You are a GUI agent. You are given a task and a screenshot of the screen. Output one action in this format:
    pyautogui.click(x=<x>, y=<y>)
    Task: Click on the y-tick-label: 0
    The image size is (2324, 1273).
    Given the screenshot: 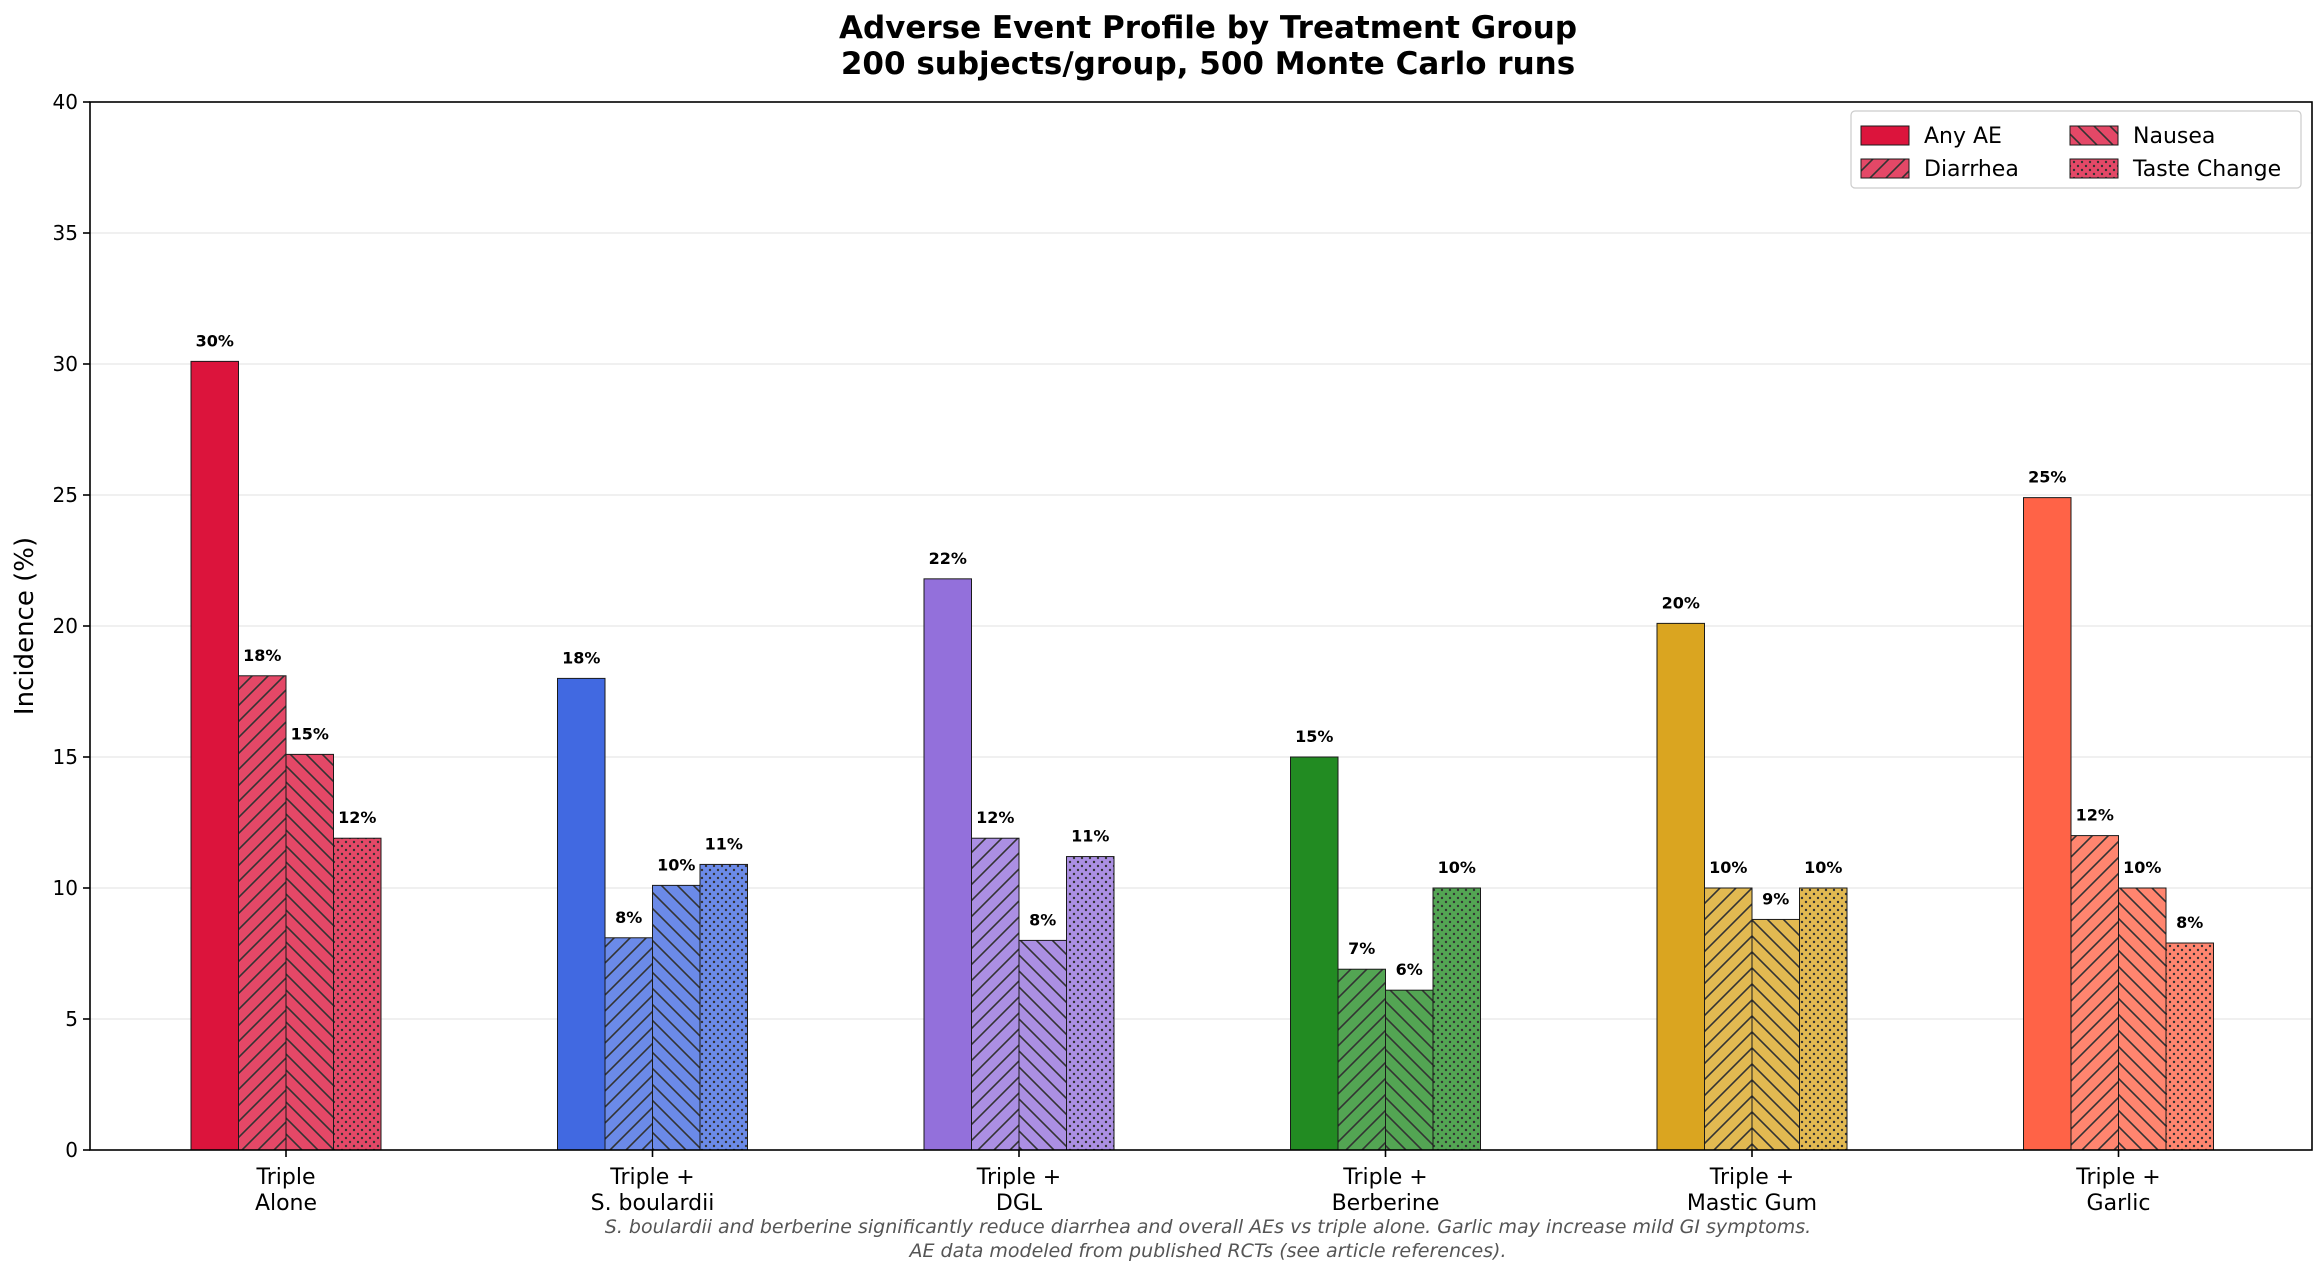 What is the action you would take?
    pyautogui.click(x=71, y=1150)
    